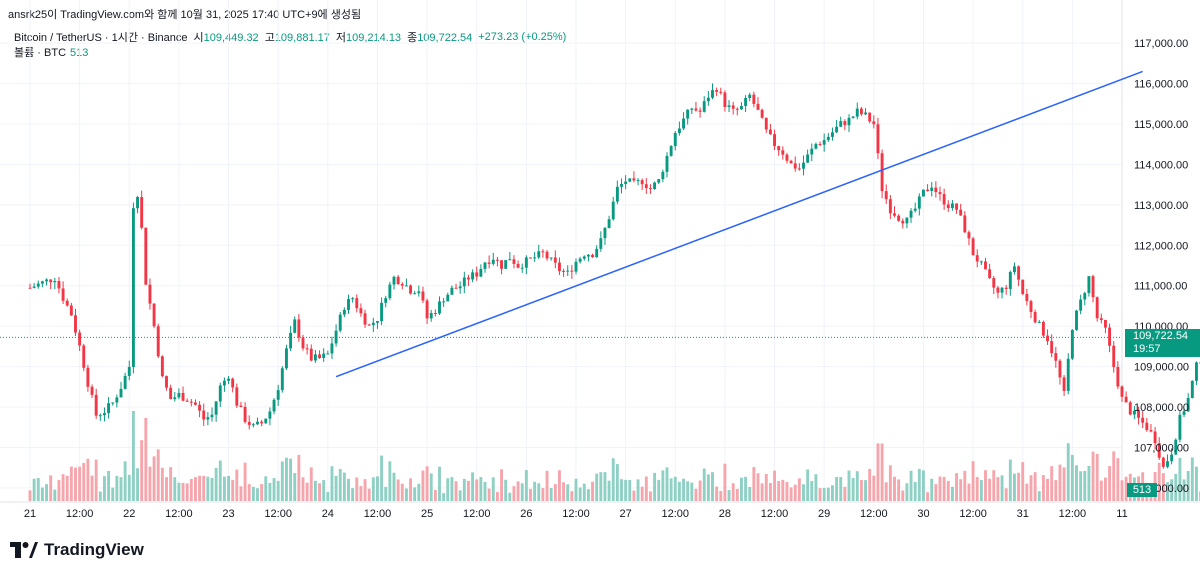 This screenshot has width=1200, height=574. What do you see at coordinates (30, 514) in the screenshot?
I see `x-tick-label: 21` at bounding box center [30, 514].